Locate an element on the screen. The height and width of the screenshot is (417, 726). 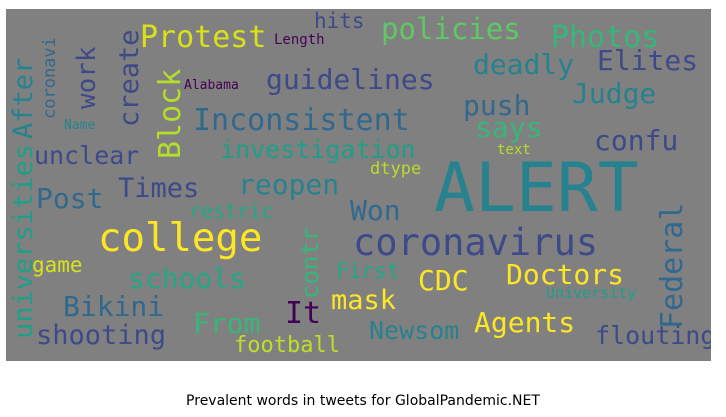
word-push: push is located at coordinates (497, 105).